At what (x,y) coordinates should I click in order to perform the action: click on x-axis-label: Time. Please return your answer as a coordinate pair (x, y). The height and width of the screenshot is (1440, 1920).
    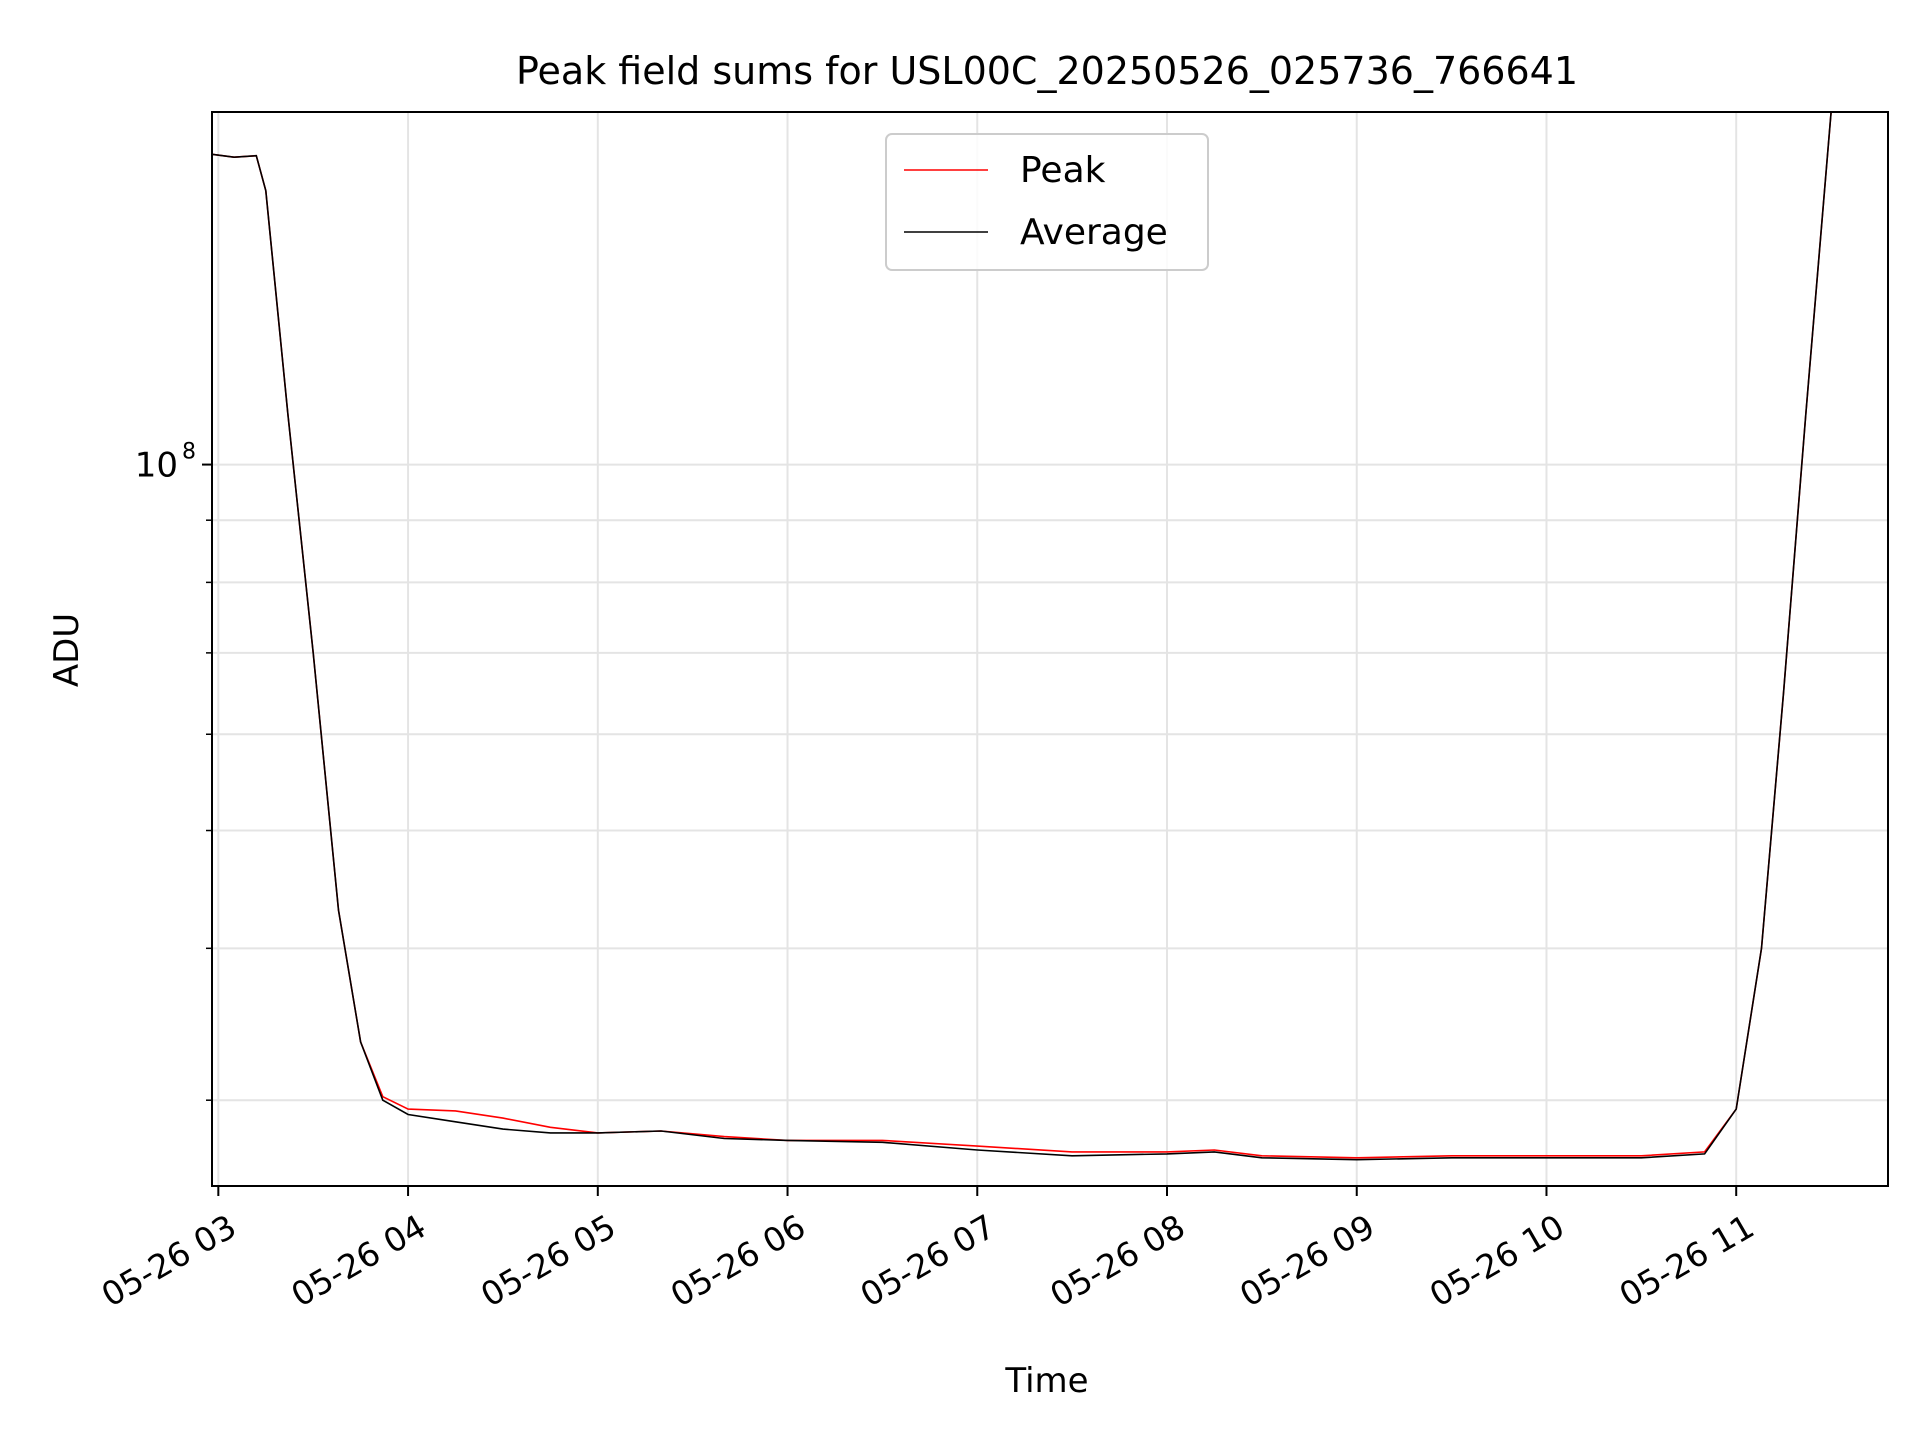
    Looking at the image, I should click on (1046, 1381).